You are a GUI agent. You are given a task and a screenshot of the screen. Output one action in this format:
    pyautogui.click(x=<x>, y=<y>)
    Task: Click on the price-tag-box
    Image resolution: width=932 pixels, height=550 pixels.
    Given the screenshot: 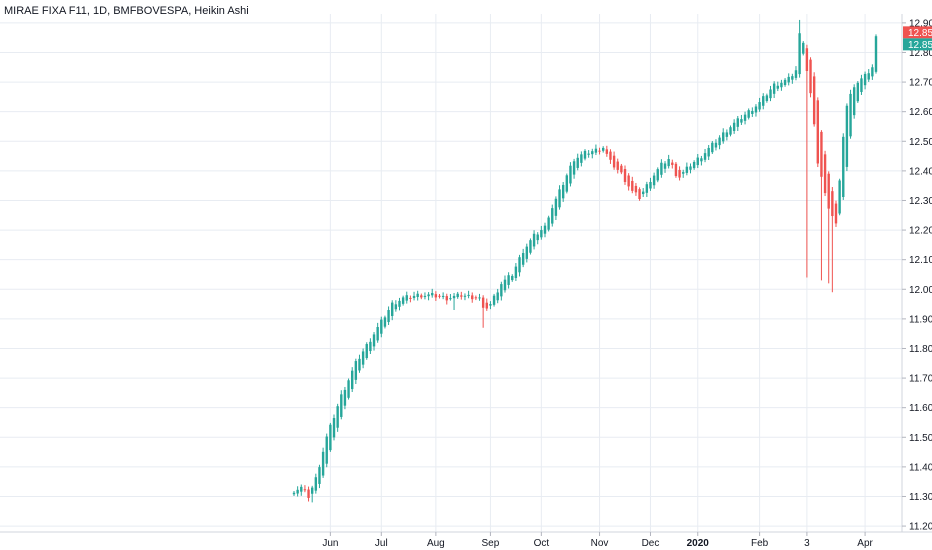 What is the action you would take?
    pyautogui.click(x=917, y=44)
    